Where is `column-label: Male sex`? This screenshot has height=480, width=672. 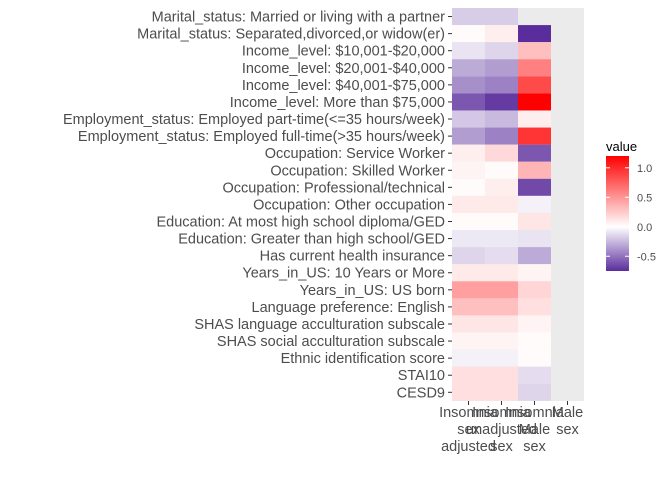
column-label: Male sex is located at coordinates (567, 421).